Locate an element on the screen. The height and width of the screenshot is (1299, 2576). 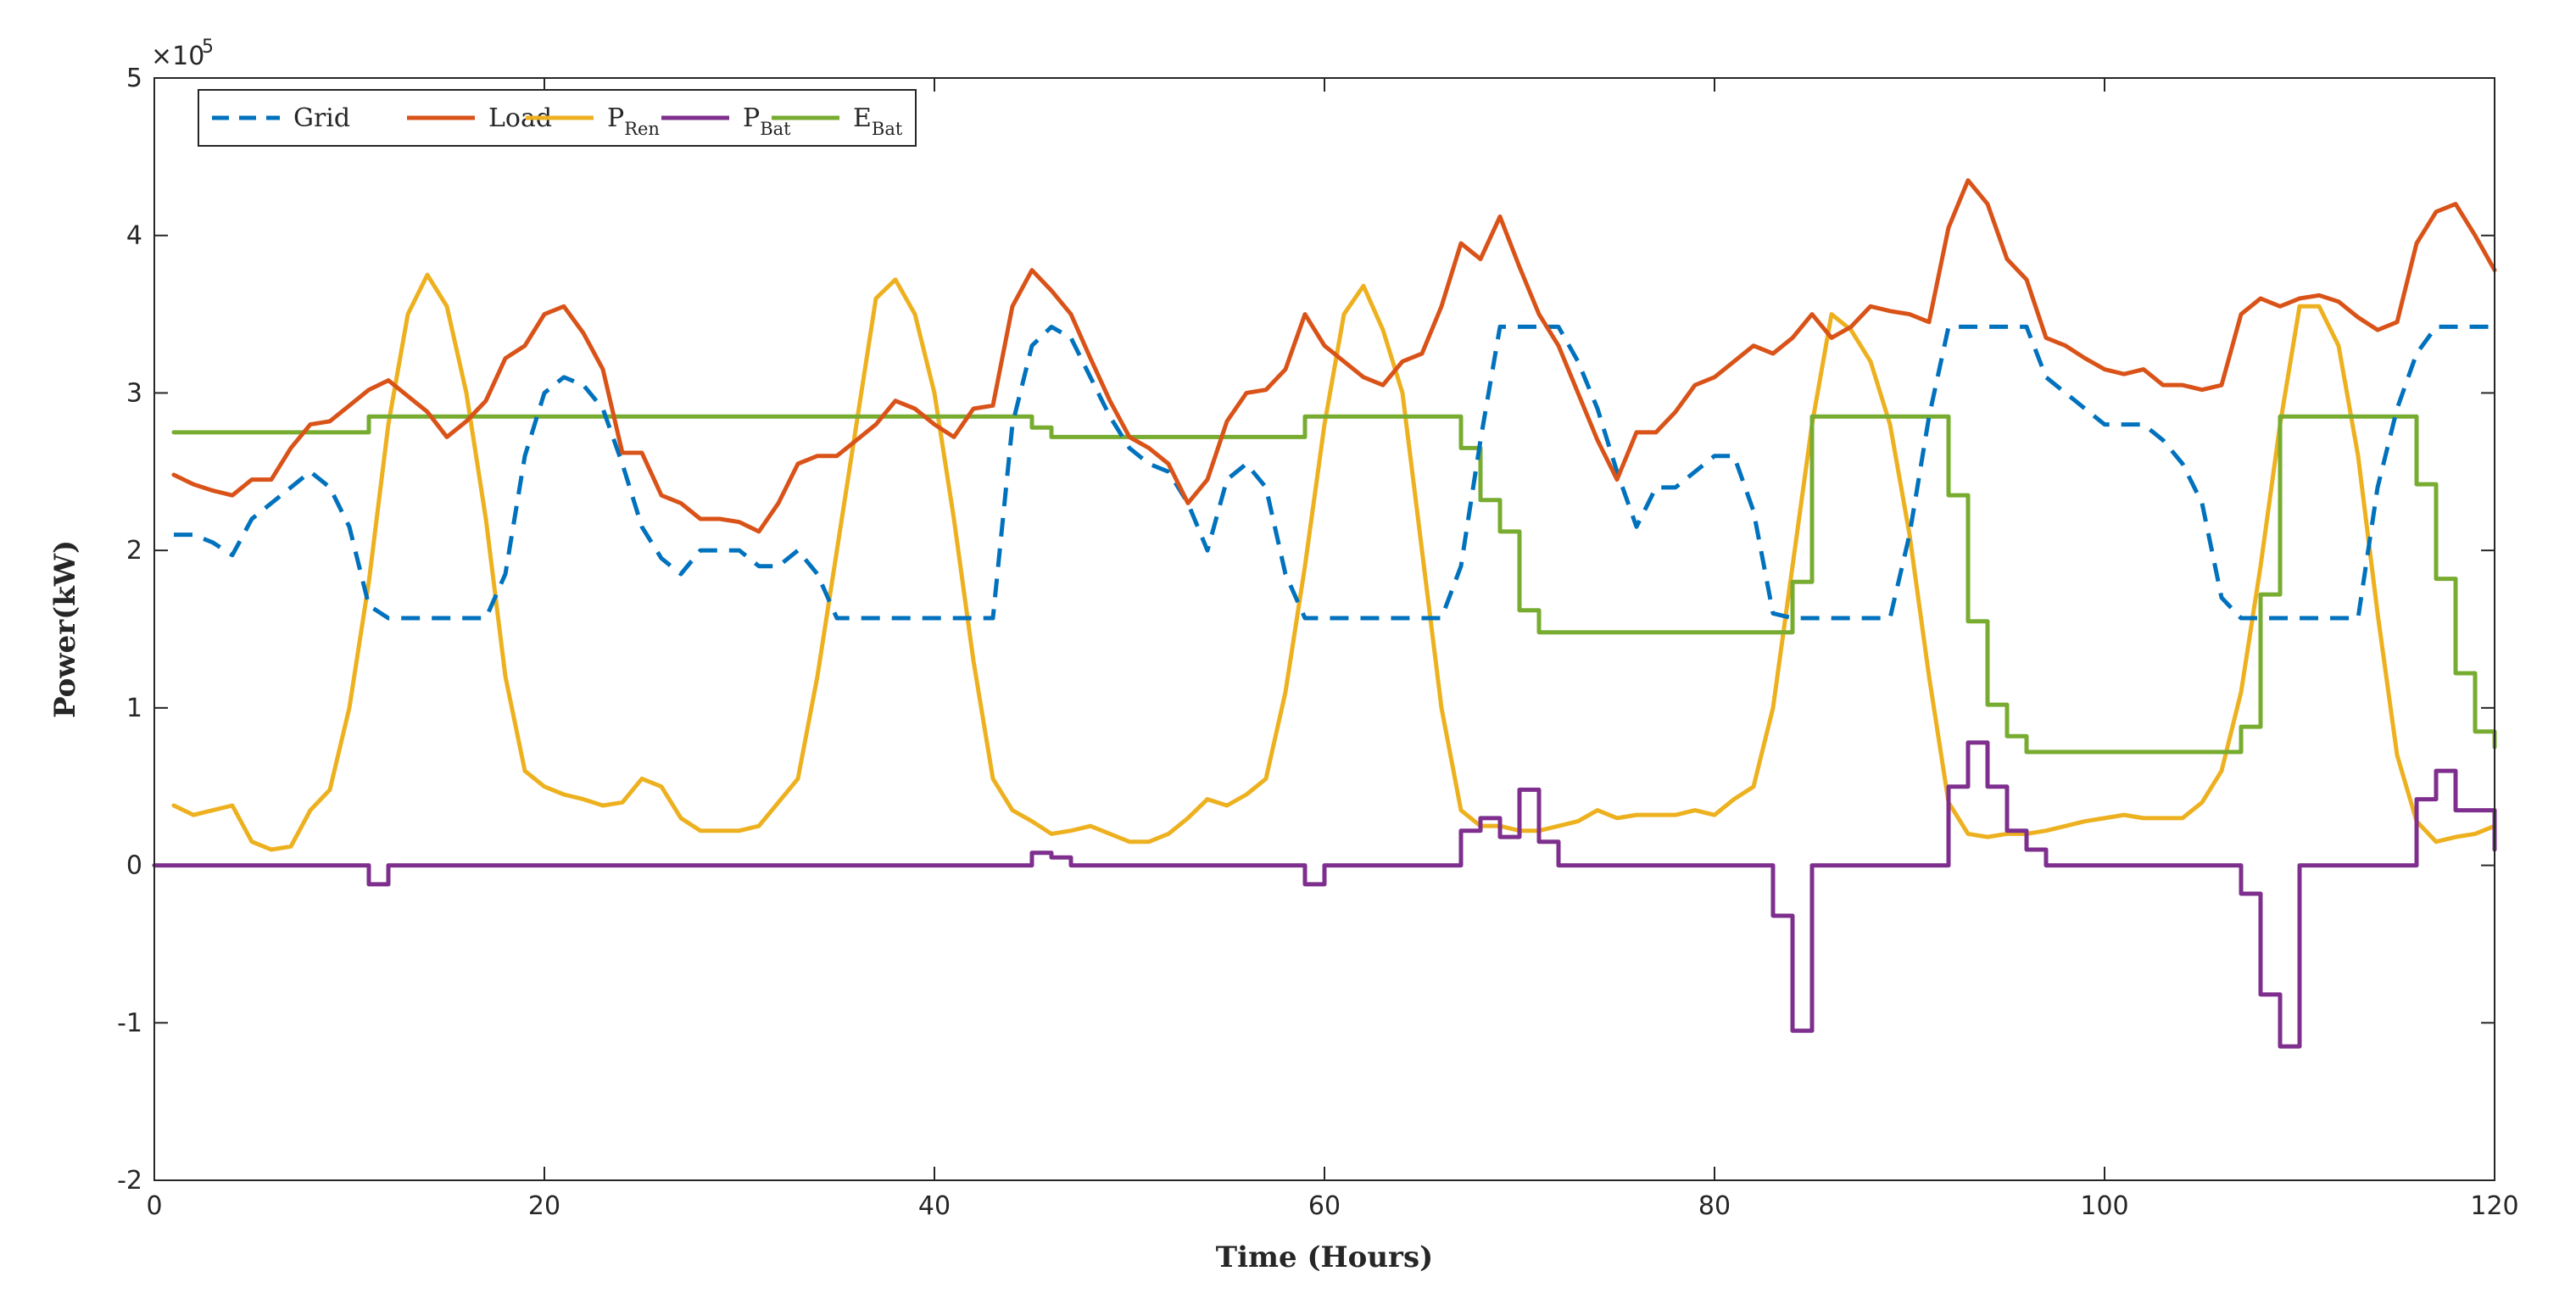
legend-label-grid-main: Grid is located at coordinates (321, 118).